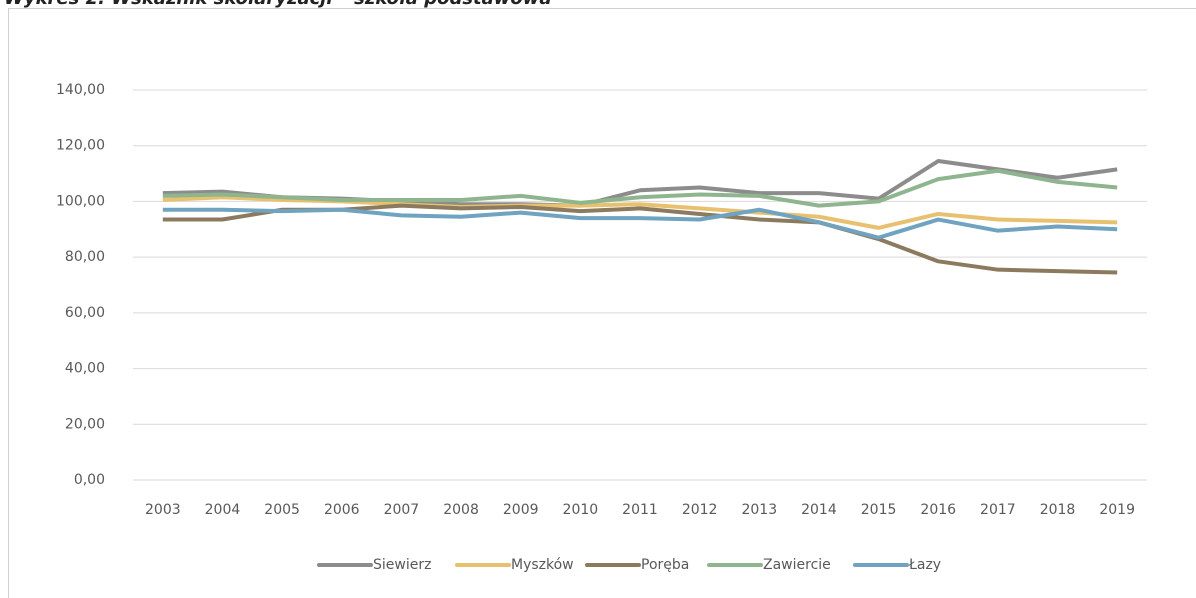  What do you see at coordinates (282, 510) in the screenshot?
I see `x-tick-label: 2005` at bounding box center [282, 510].